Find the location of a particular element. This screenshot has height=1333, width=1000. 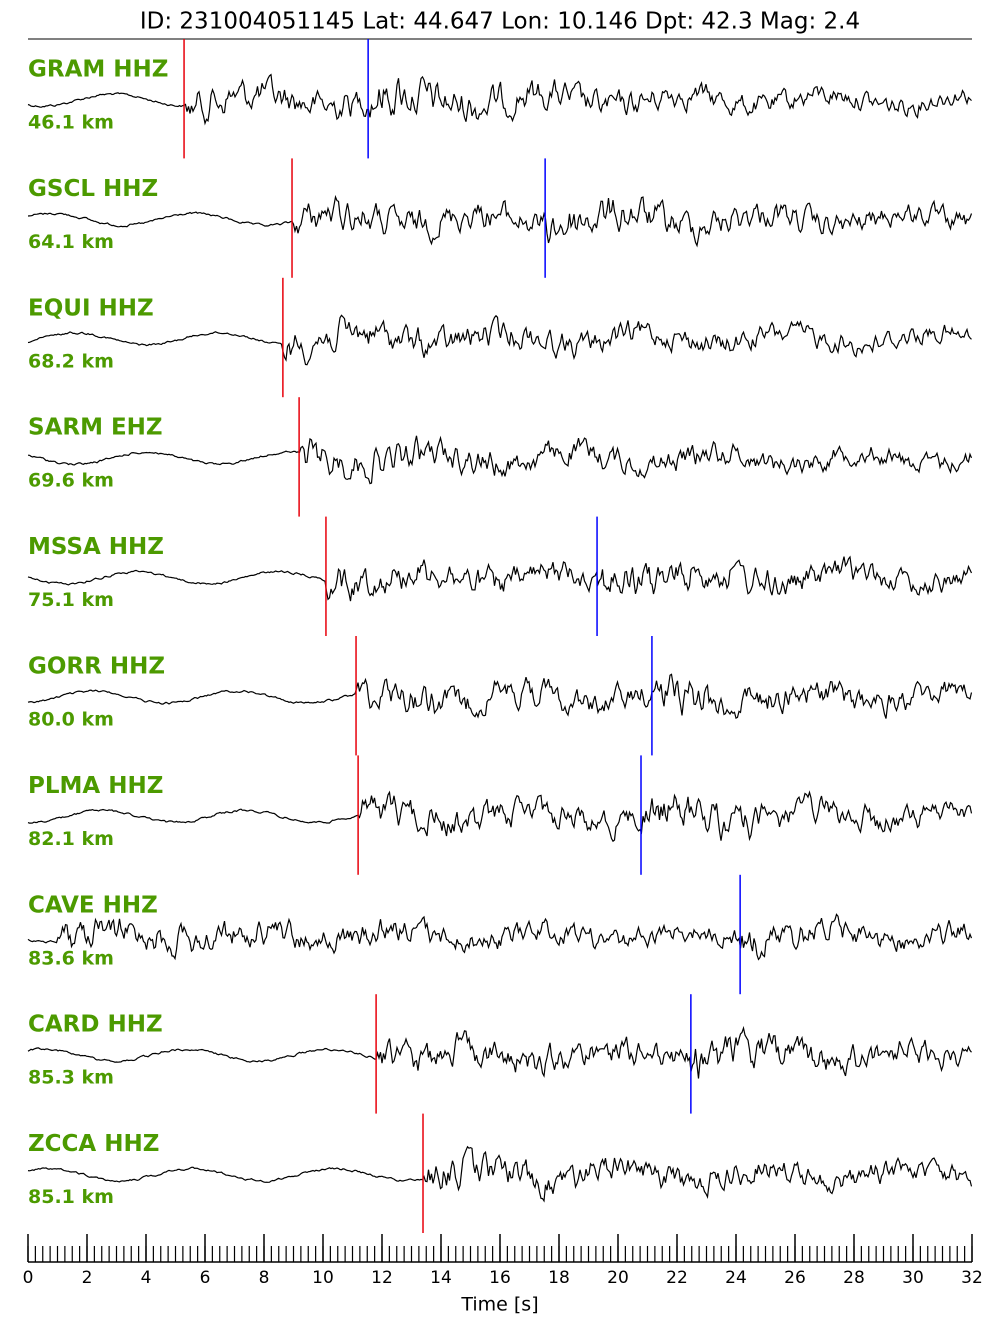

x-tick-label: 4 is located at coordinates (146, 1278).